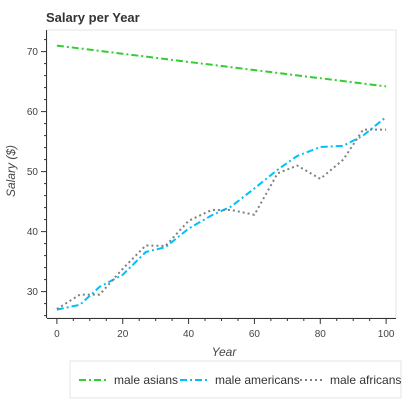 This screenshot has width=403, height=400. What do you see at coordinates (365, 380) in the screenshot?
I see `legend-label-2: male africans` at bounding box center [365, 380].